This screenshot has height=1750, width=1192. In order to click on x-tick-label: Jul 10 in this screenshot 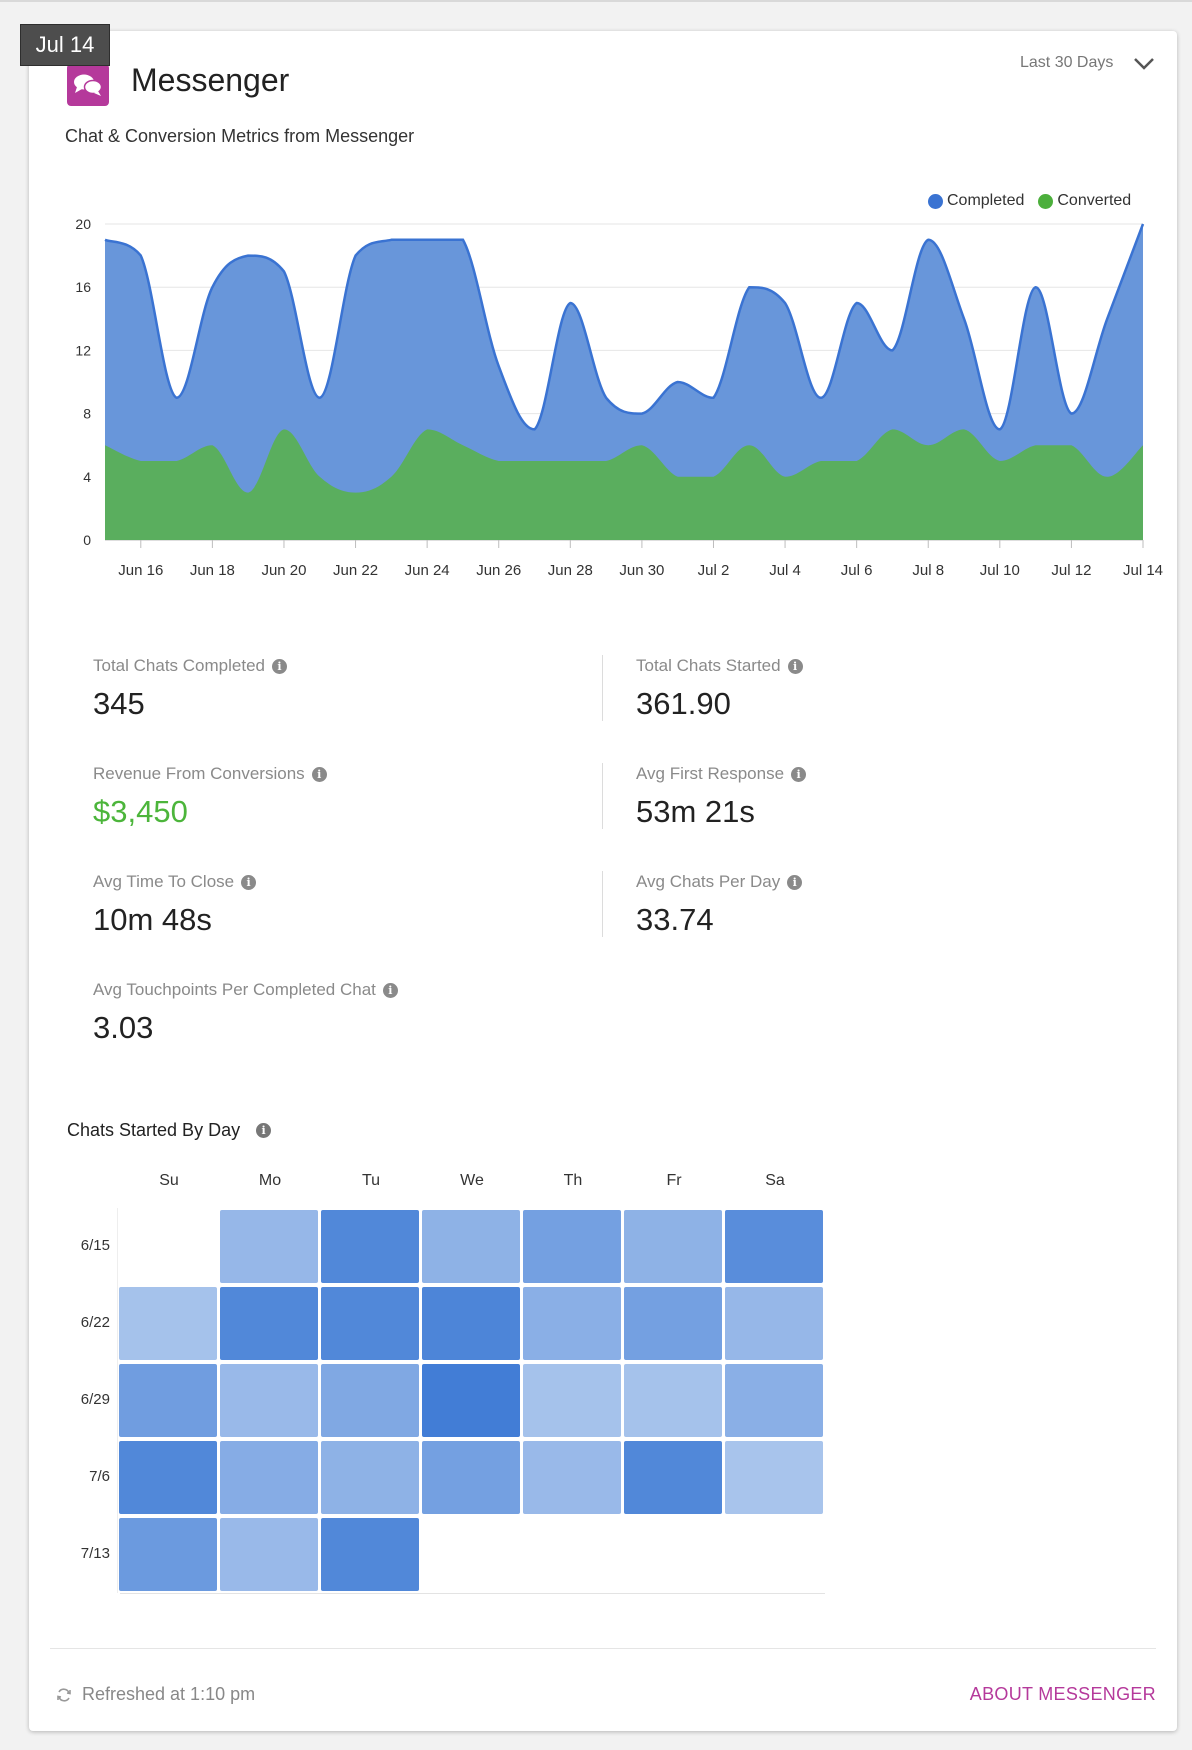, I will do `click(1000, 570)`.